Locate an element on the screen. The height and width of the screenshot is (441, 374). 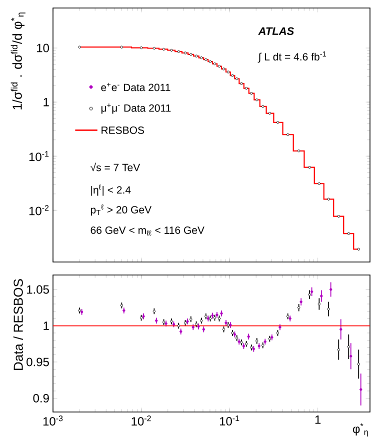
legend-label: RESBOS is located at coordinates (123, 130).